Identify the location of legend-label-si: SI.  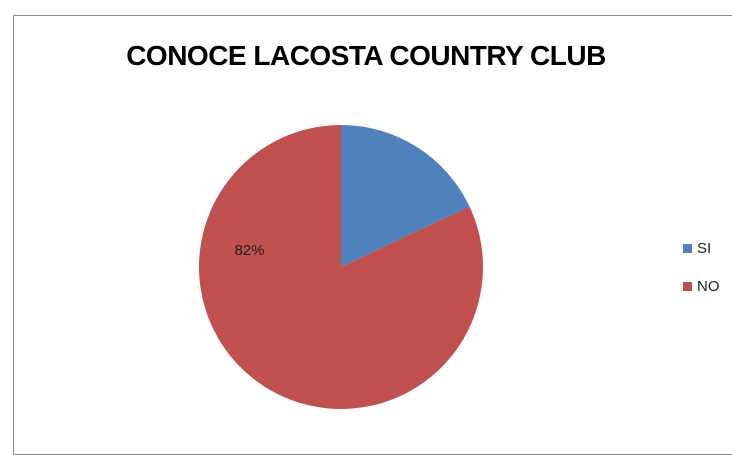
(704, 248).